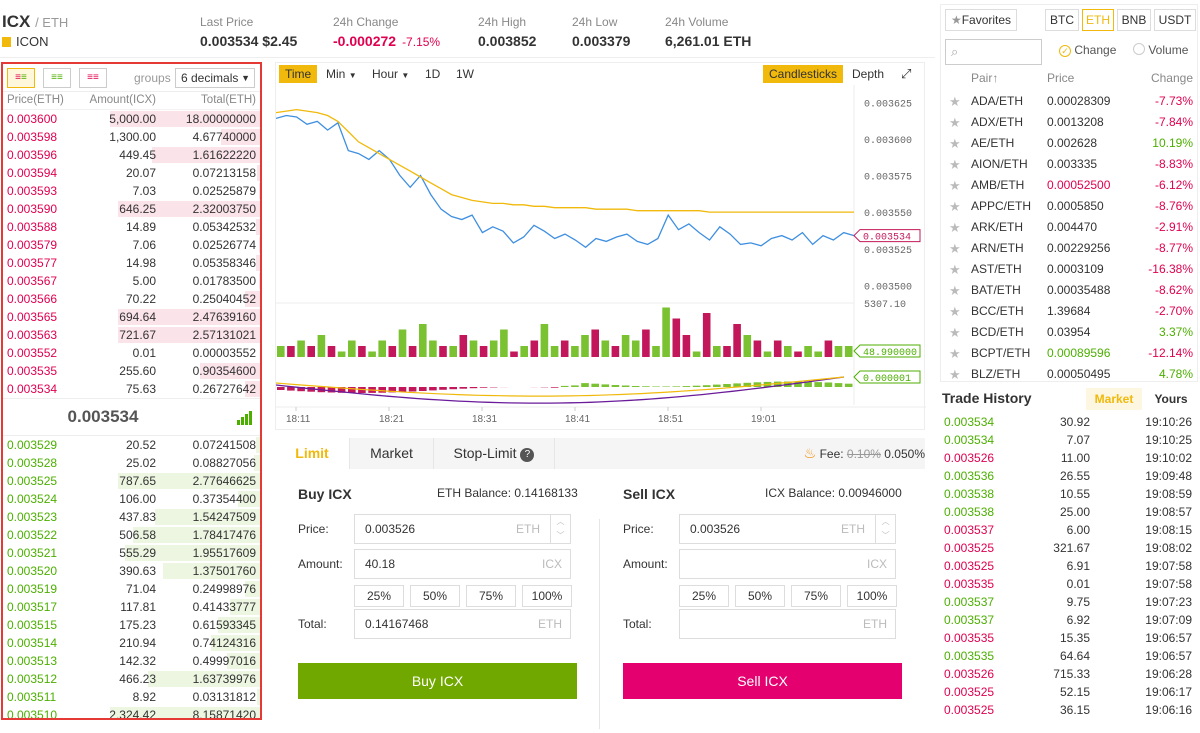 This screenshot has width=1200, height=733. Describe the element at coordinates (131, 137) in the screenshot. I see `ask-row: 0.003598 1,300.00 4.67740000` at that location.